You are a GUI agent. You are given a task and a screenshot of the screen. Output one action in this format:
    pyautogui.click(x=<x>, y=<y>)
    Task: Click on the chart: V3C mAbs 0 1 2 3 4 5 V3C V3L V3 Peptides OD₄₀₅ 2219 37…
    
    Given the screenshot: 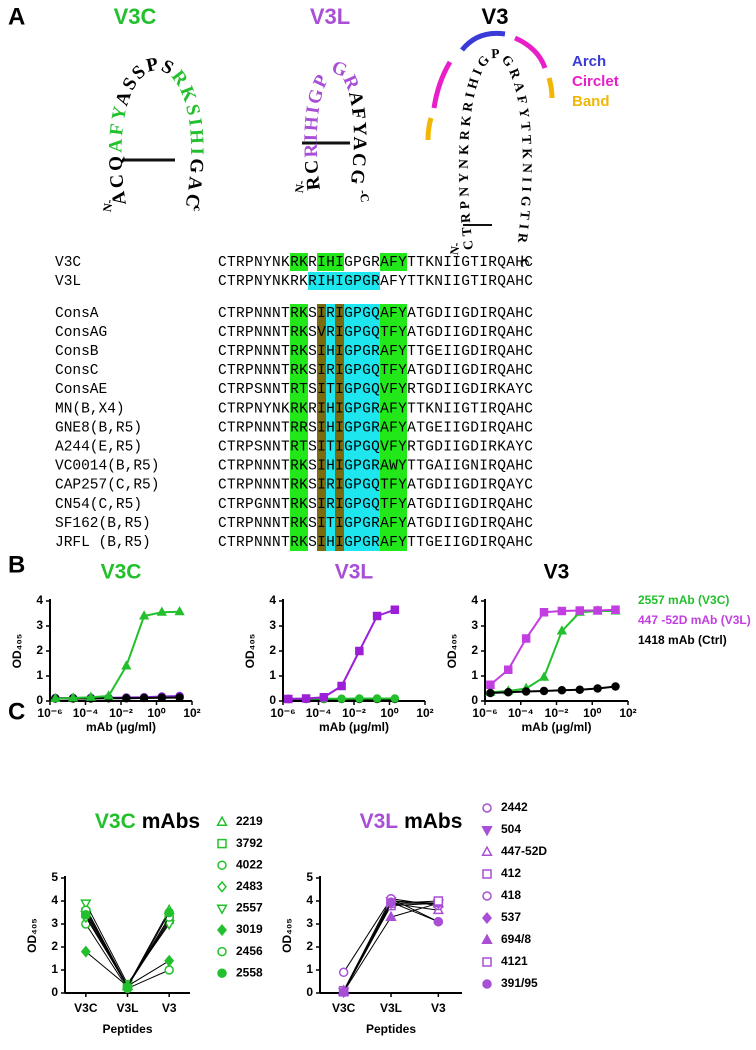 What is the action you would take?
    pyautogui.click(x=144, y=923)
    